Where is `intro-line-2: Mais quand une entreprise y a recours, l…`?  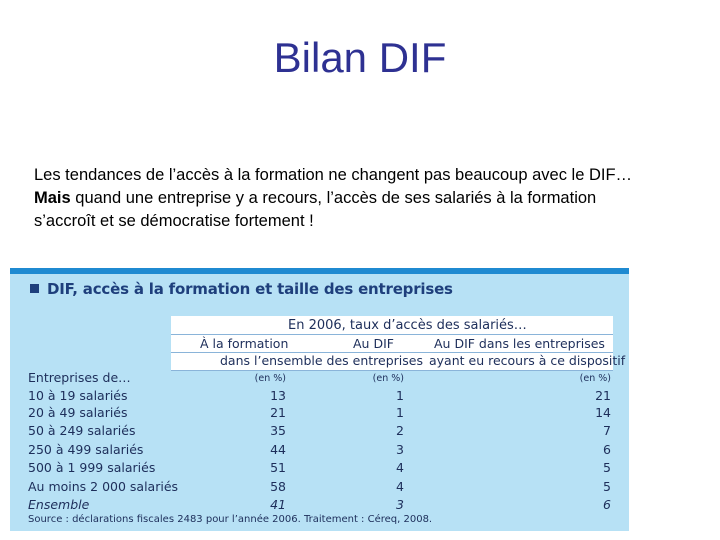 intro-line-2: Mais quand une entreprise y a recours, l… is located at coordinates (364, 198).